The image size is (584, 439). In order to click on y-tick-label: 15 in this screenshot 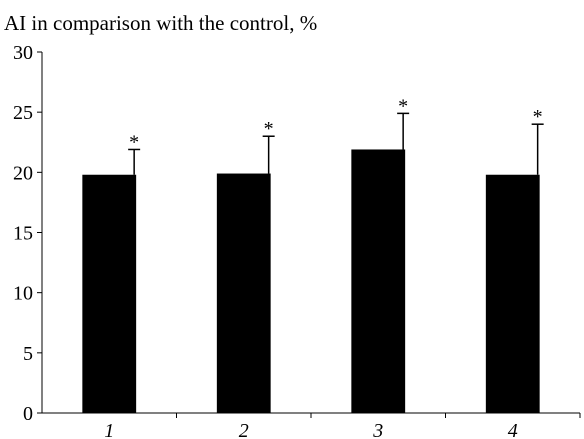, I will do `click(23, 234)`.